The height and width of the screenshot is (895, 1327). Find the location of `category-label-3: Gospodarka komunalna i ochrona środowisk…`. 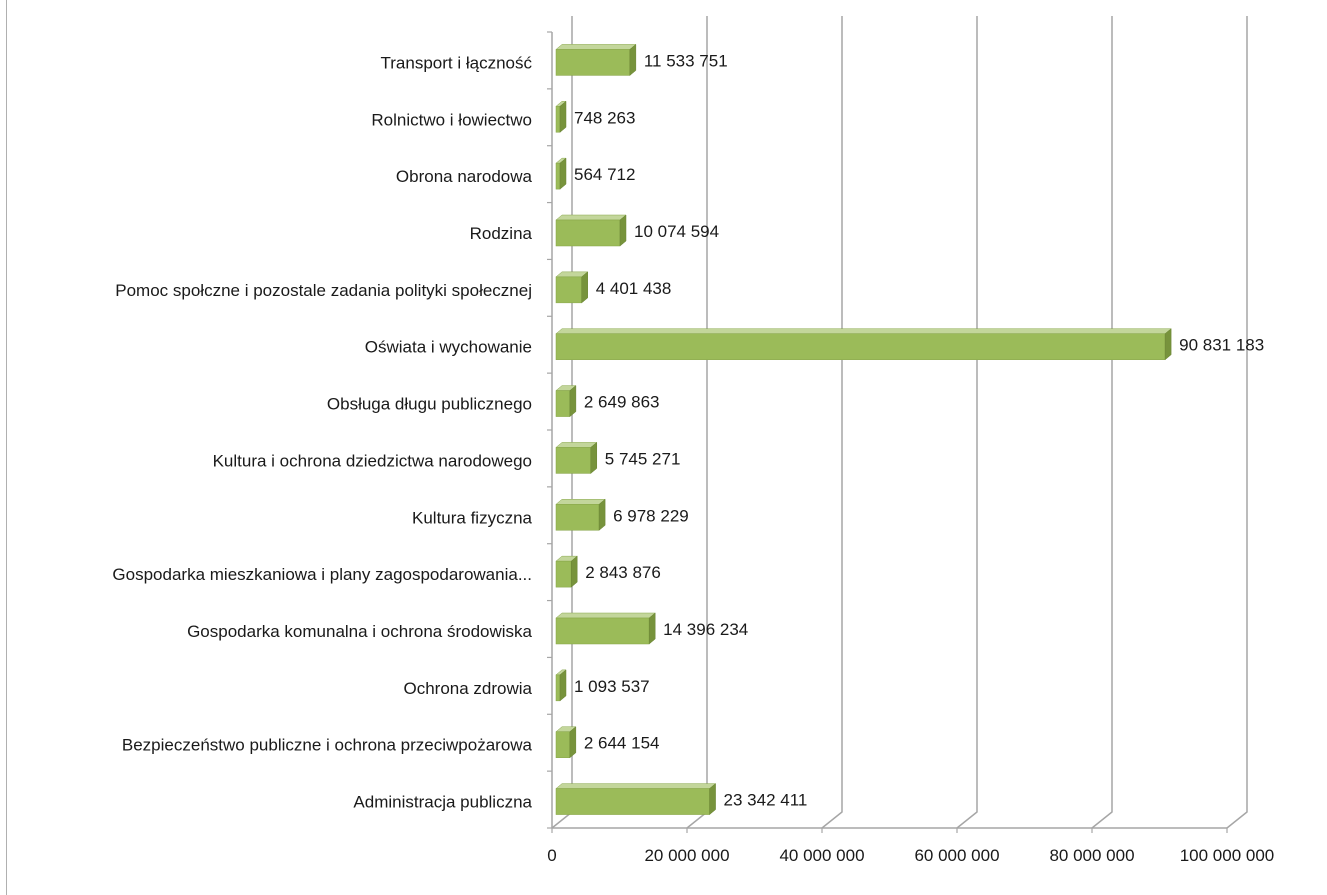

category-label-3: Gospodarka komunalna i ochrona środowisk… is located at coordinates (359, 631).